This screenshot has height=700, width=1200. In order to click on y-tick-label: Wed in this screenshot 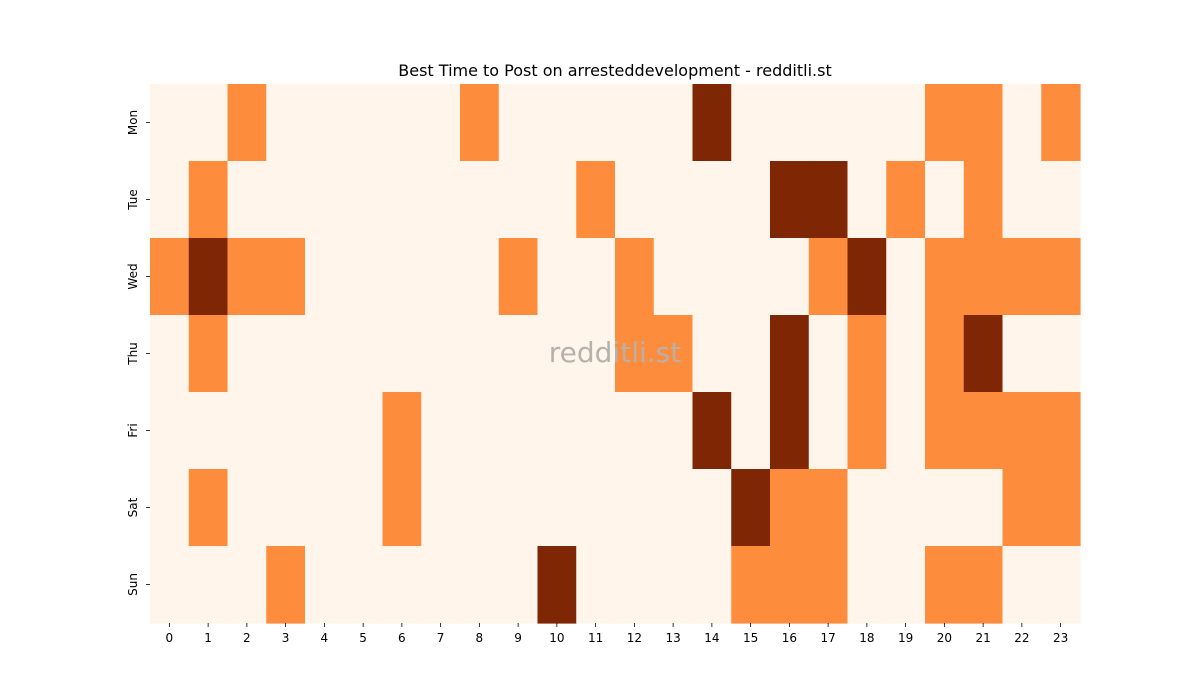, I will do `click(133, 276)`.